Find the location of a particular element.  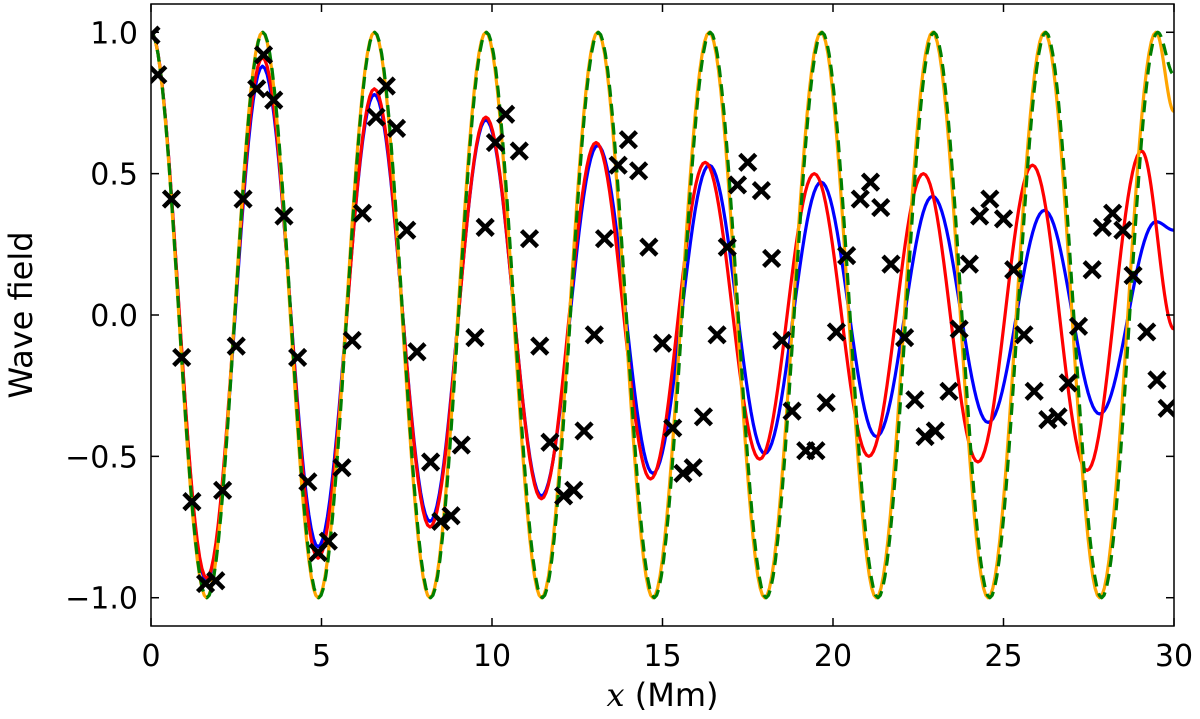

x-tick-label: 20 is located at coordinates (833, 656).